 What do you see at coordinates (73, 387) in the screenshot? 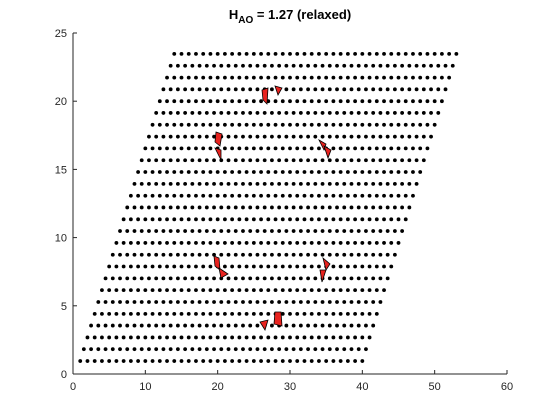
I see `x-tick-label: 0` at bounding box center [73, 387].